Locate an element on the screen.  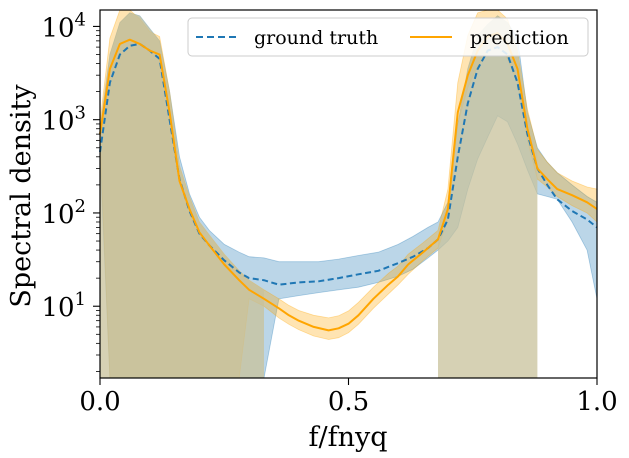
y-tick-label: 10¹ is located at coordinates (63, 306).